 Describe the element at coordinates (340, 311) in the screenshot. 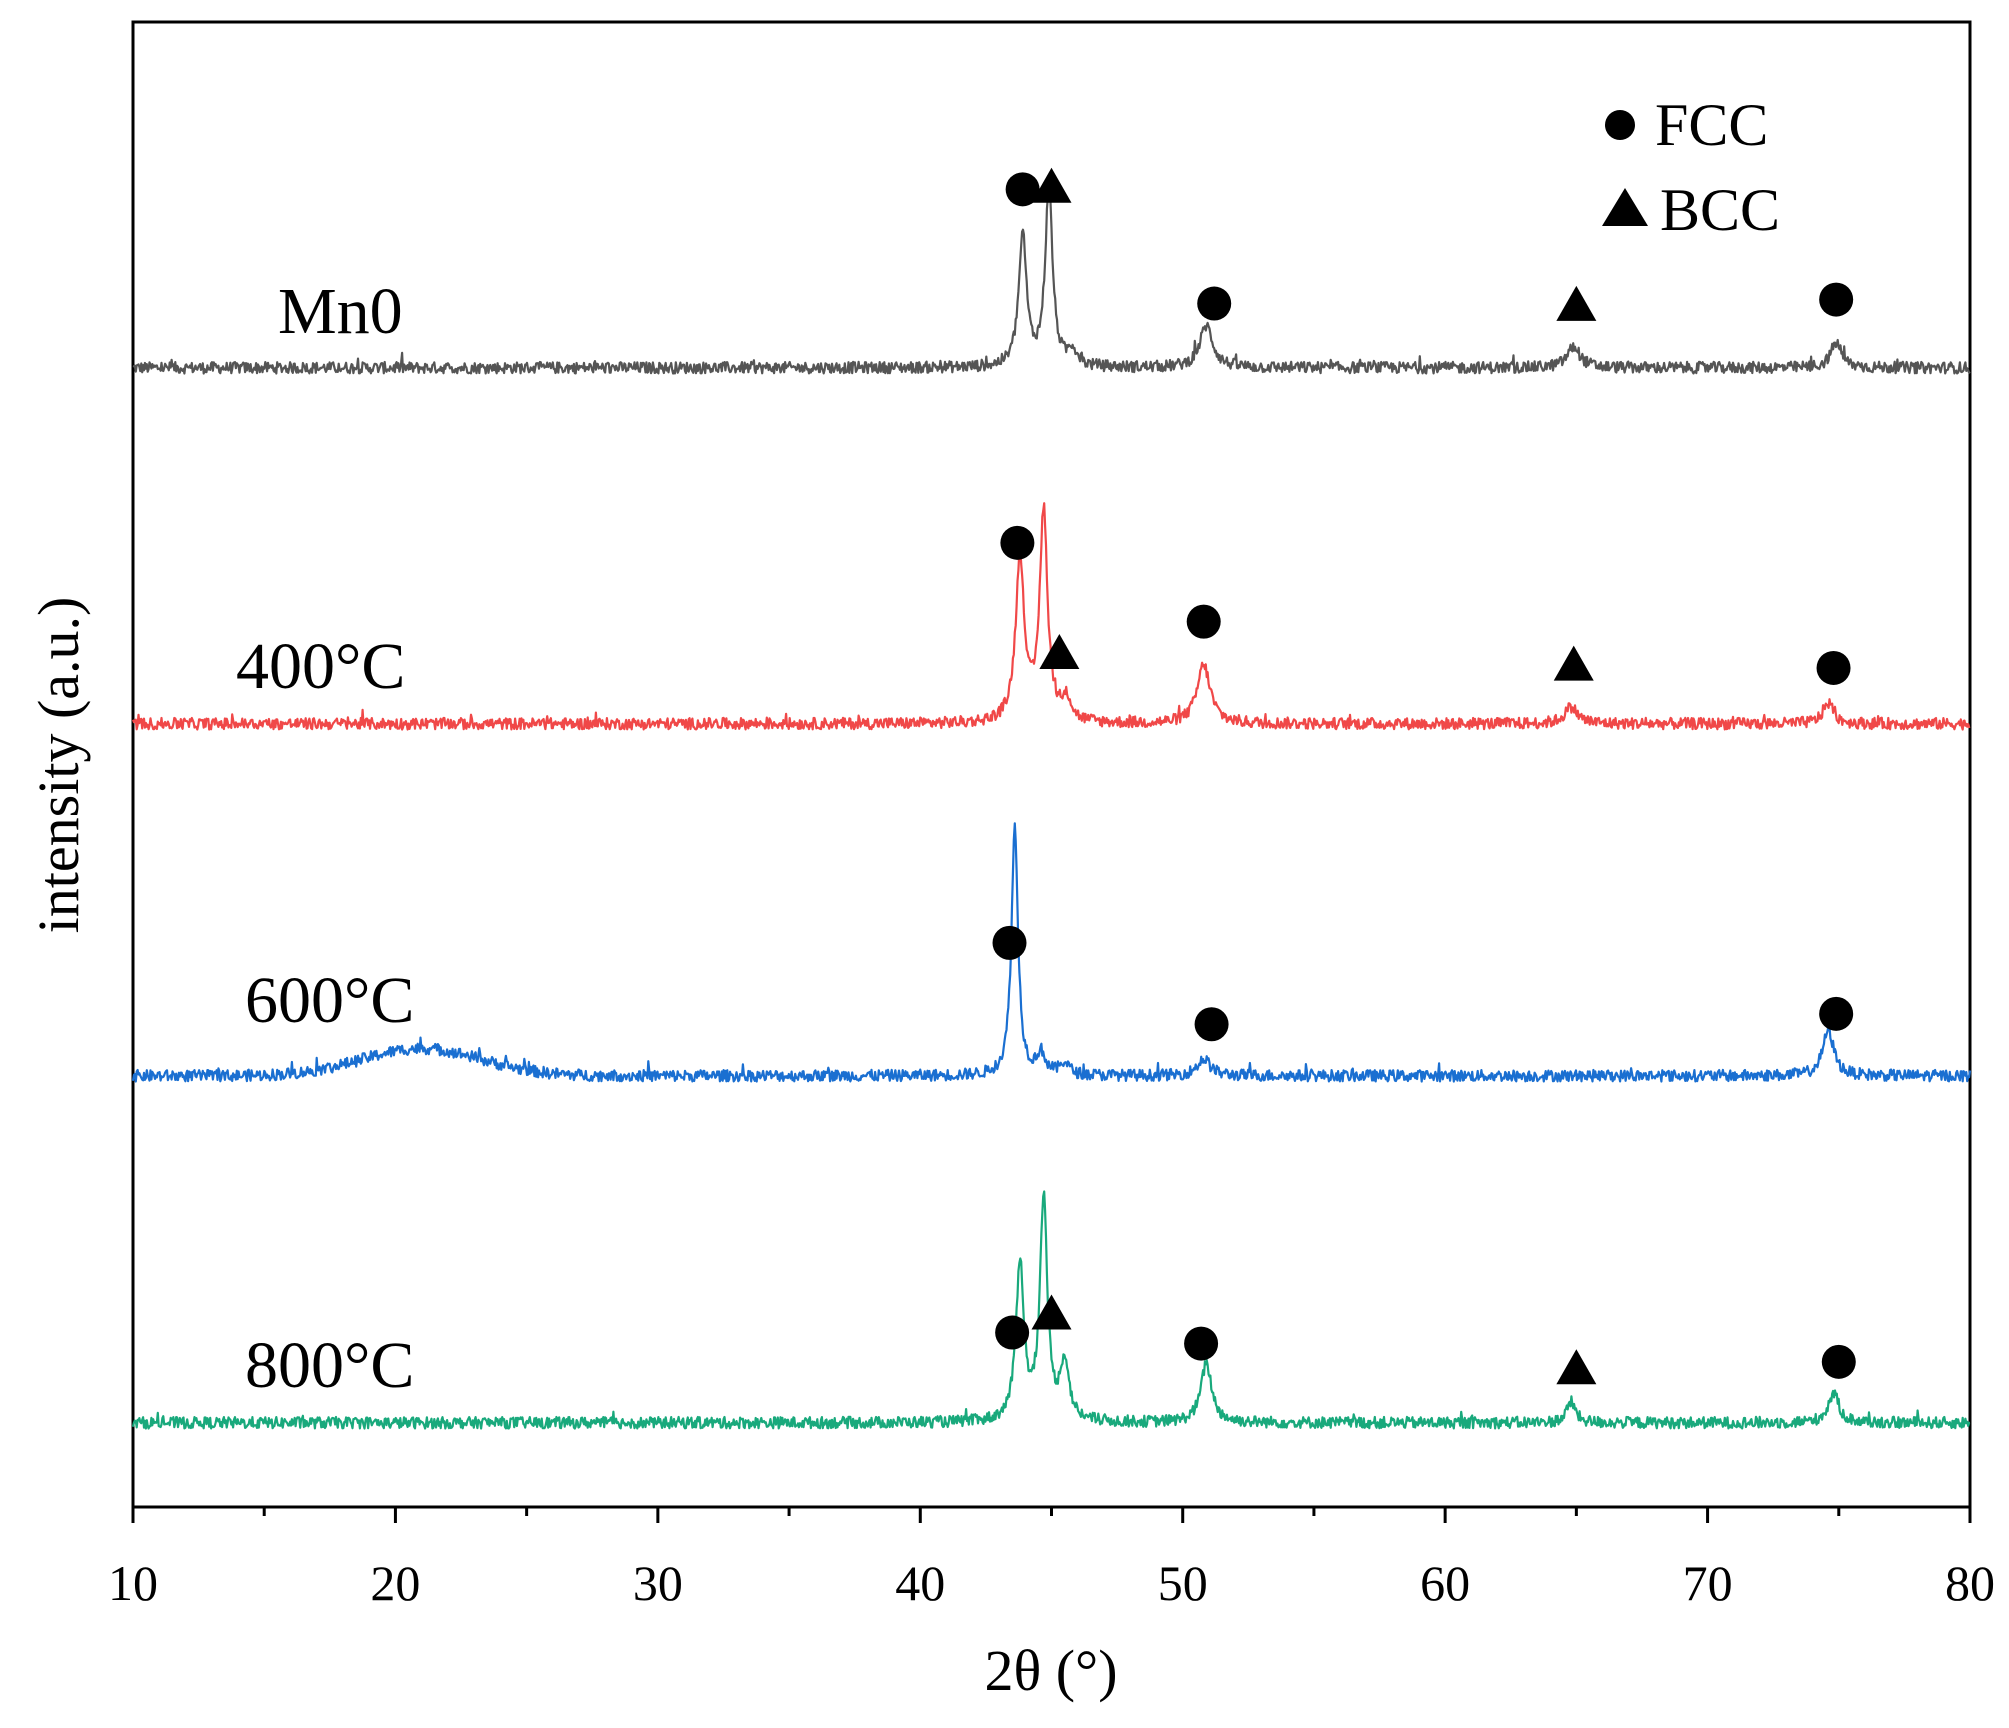

I see `series-label-0: Mn0` at that location.